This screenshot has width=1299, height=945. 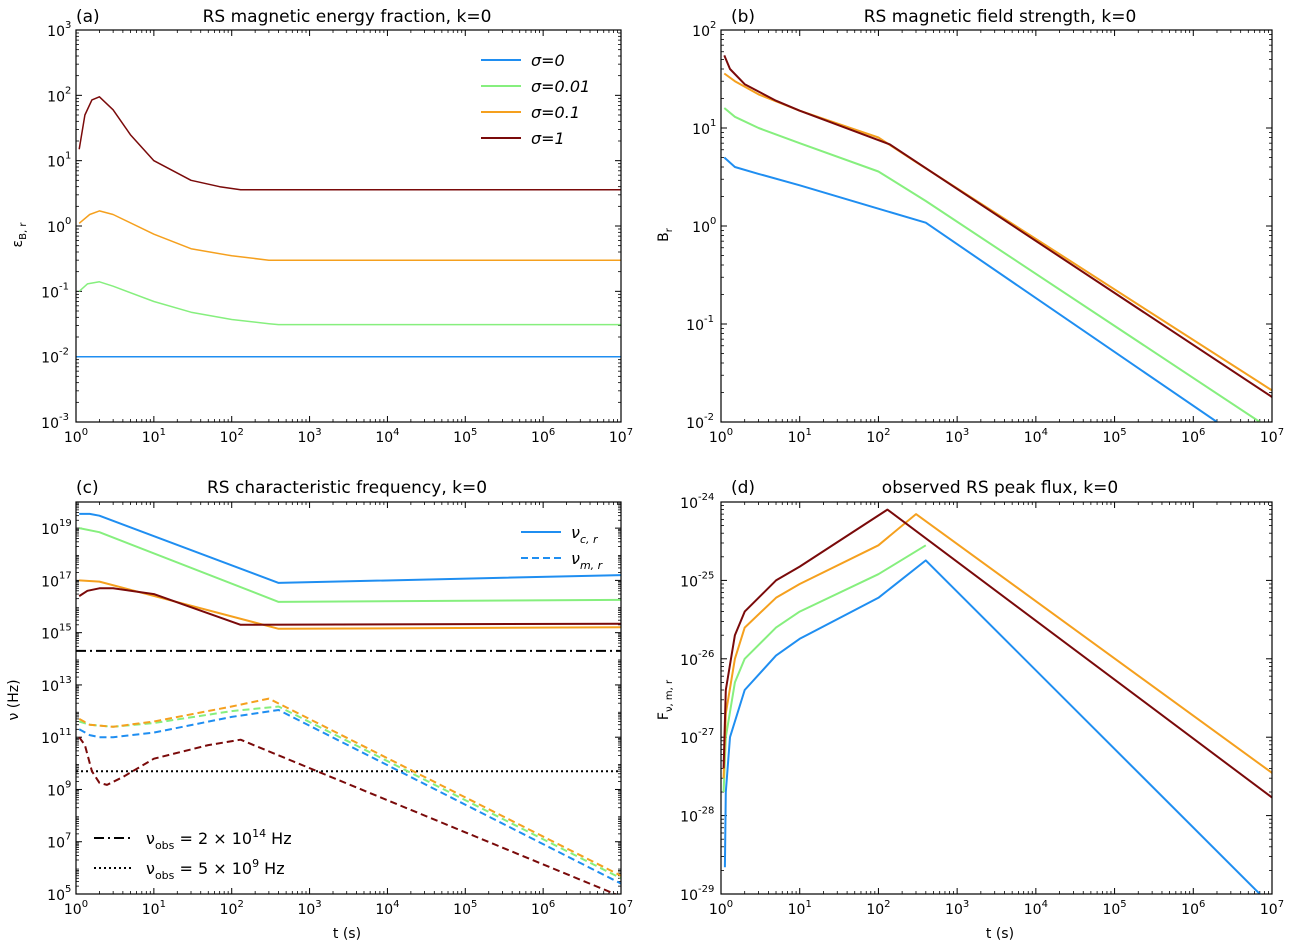 I want to click on panel-a-title: RS magnetic energy fraction, k=0, so click(x=347, y=17).